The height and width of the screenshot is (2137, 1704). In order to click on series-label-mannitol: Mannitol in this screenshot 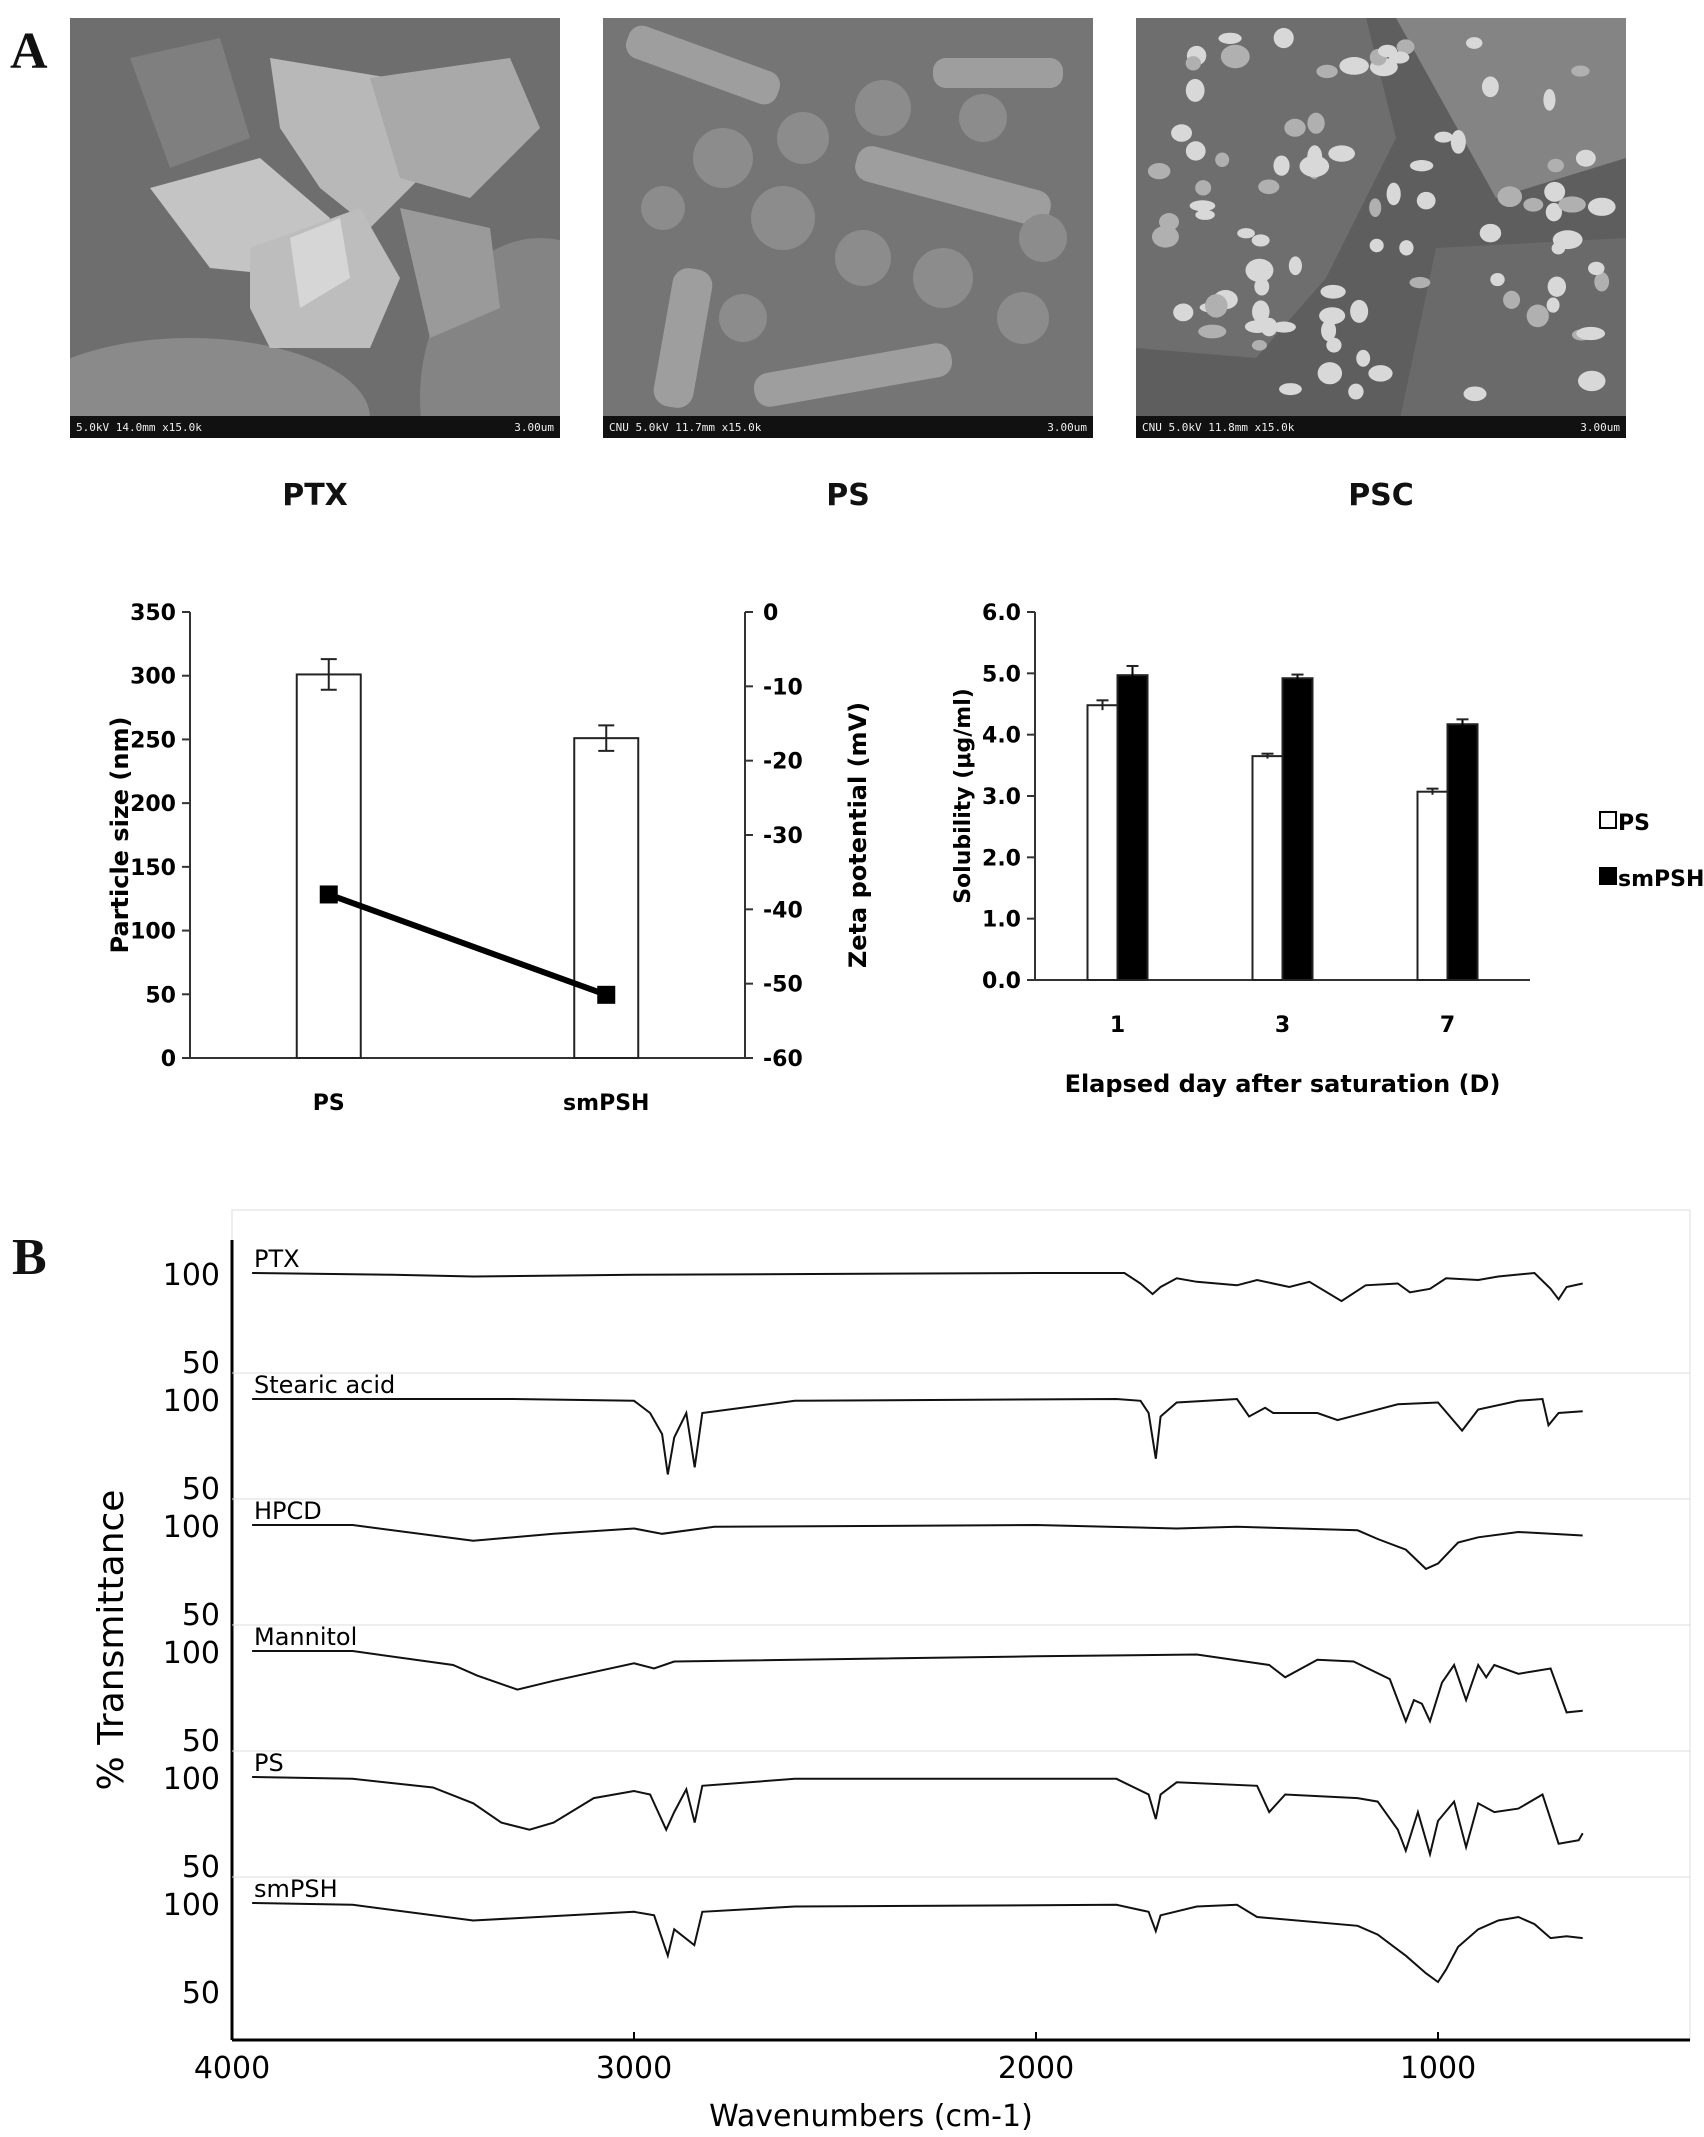, I will do `click(305, 1637)`.